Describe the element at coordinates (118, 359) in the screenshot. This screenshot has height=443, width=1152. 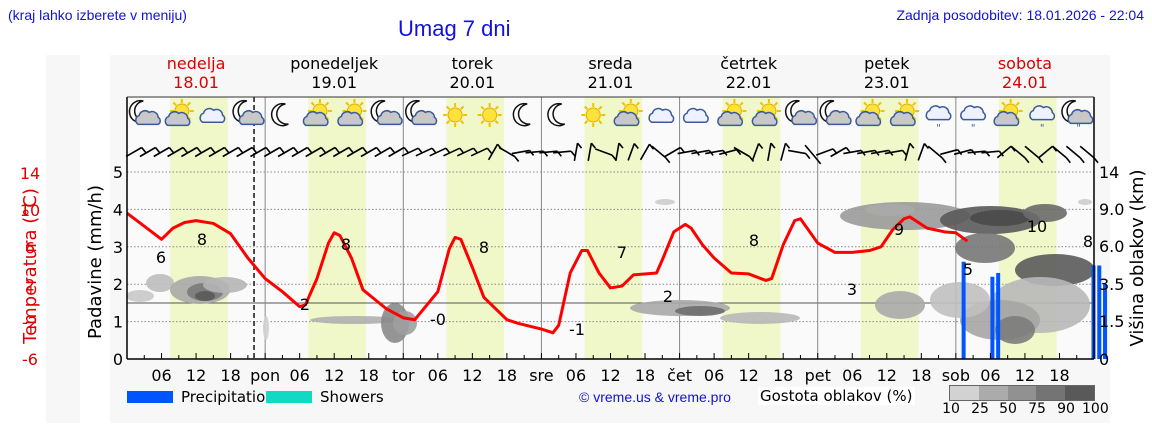
I see `precip-tick-label: 0` at that location.